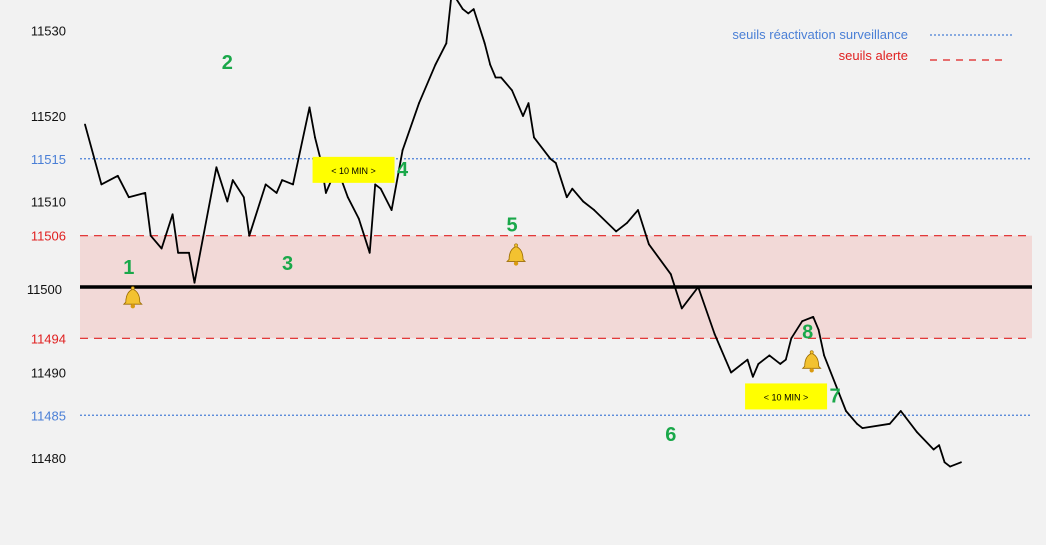  I want to click on y-tick-label-11530: 11530, so click(48, 31).